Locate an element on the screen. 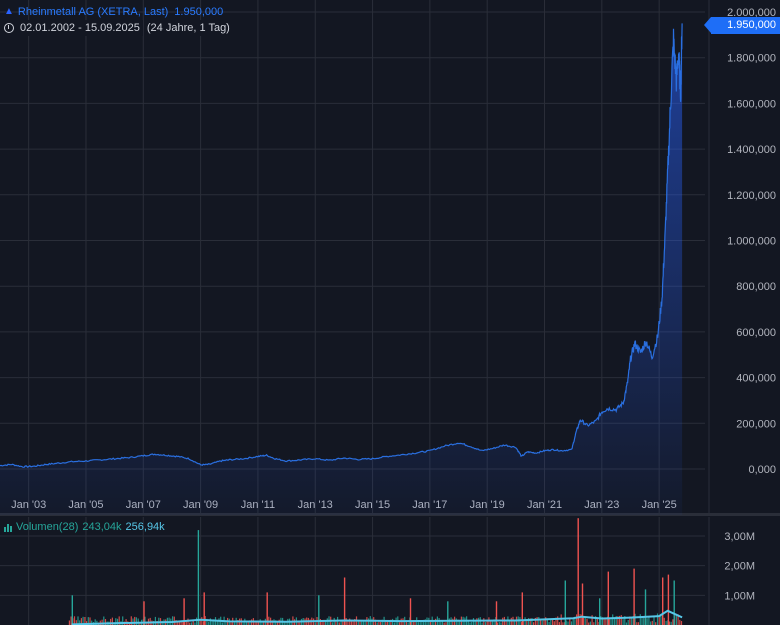 The image size is (780, 625). instrument-name: Rheinmetall AG (XETRA, Last) is located at coordinates (93, 12).